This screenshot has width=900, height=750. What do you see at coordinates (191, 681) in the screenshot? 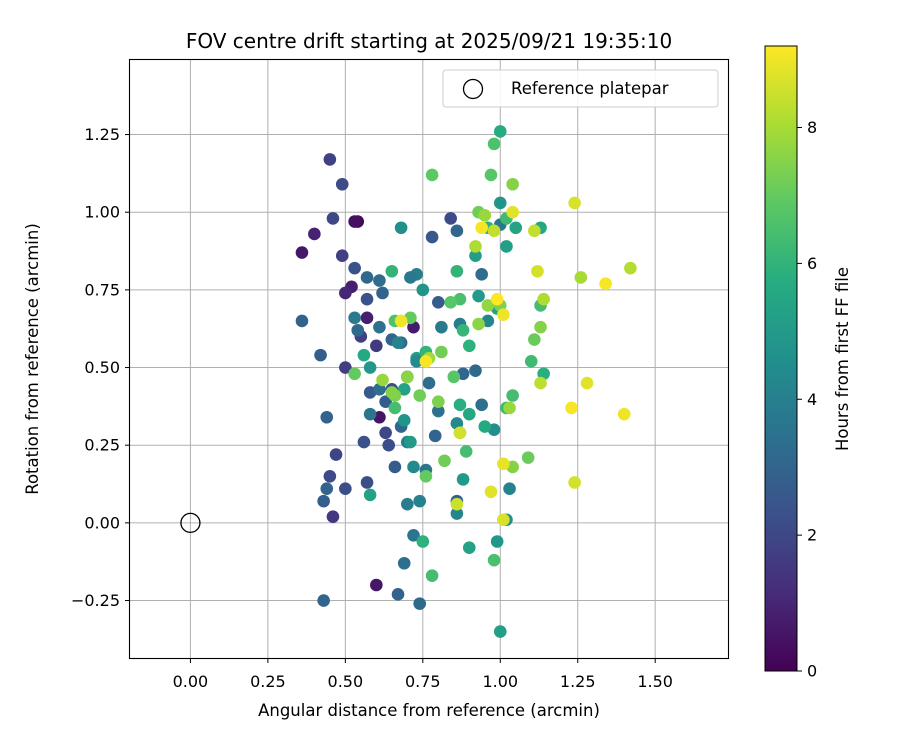
I see `x-tick-label: 0.00` at bounding box center [191, 681].